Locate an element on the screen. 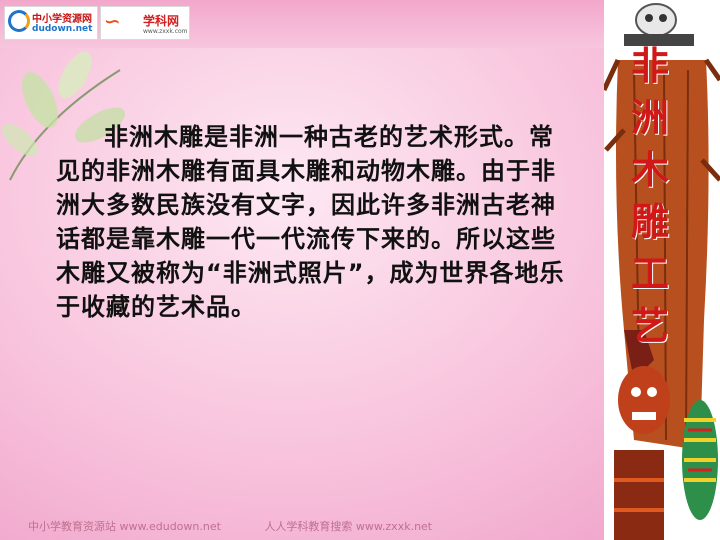  logo-domain: dudown.net is located at coordinates (62, 29).